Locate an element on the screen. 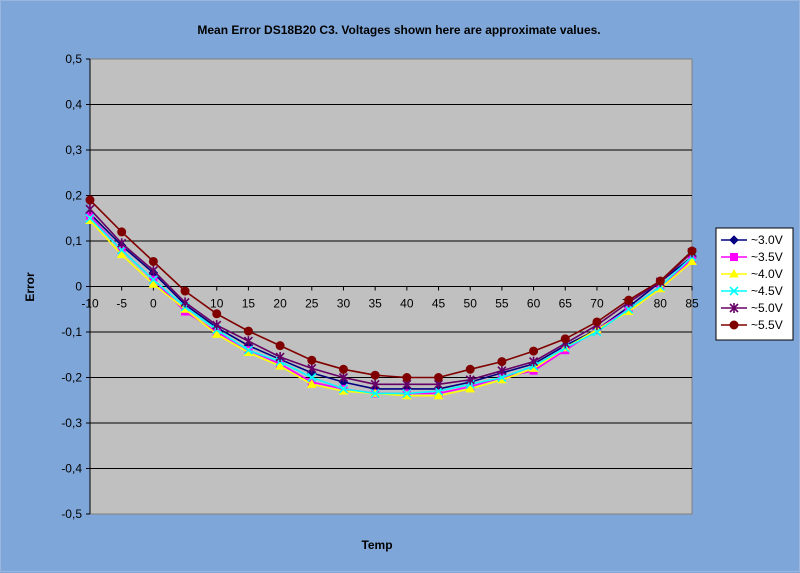  x-tick-label: 15 is located at coordinates (249, 304).